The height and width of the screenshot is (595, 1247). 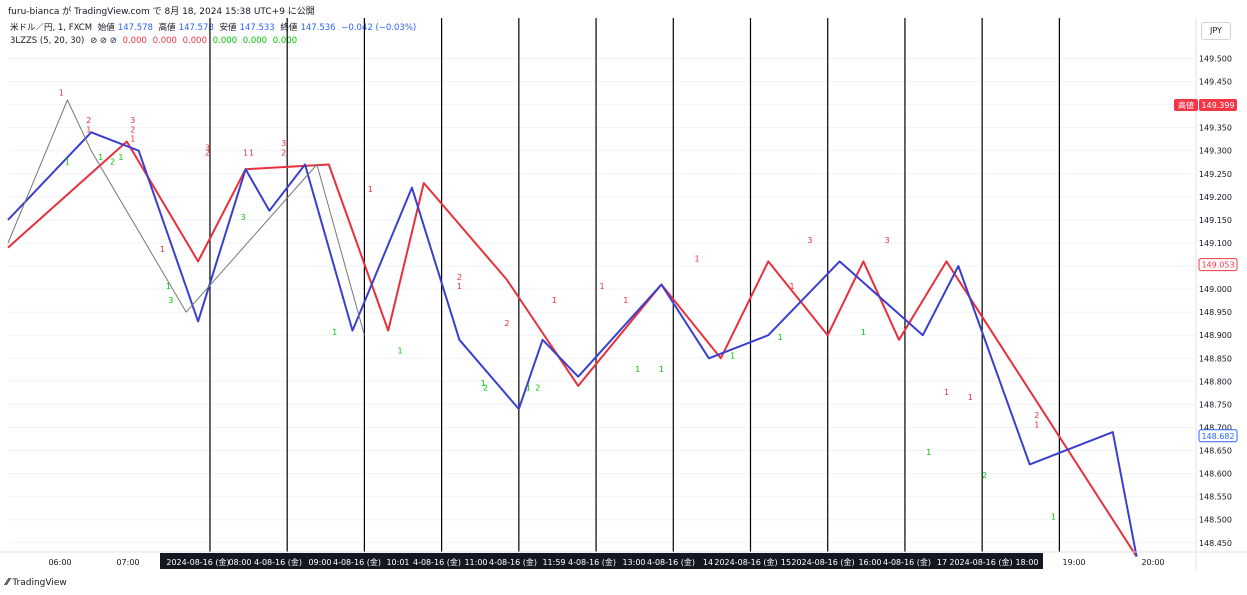 What do you see at coordinates (942, 562) in the screenshot?
I see `x-tick-label: 17` at bounding box center [942, 562].